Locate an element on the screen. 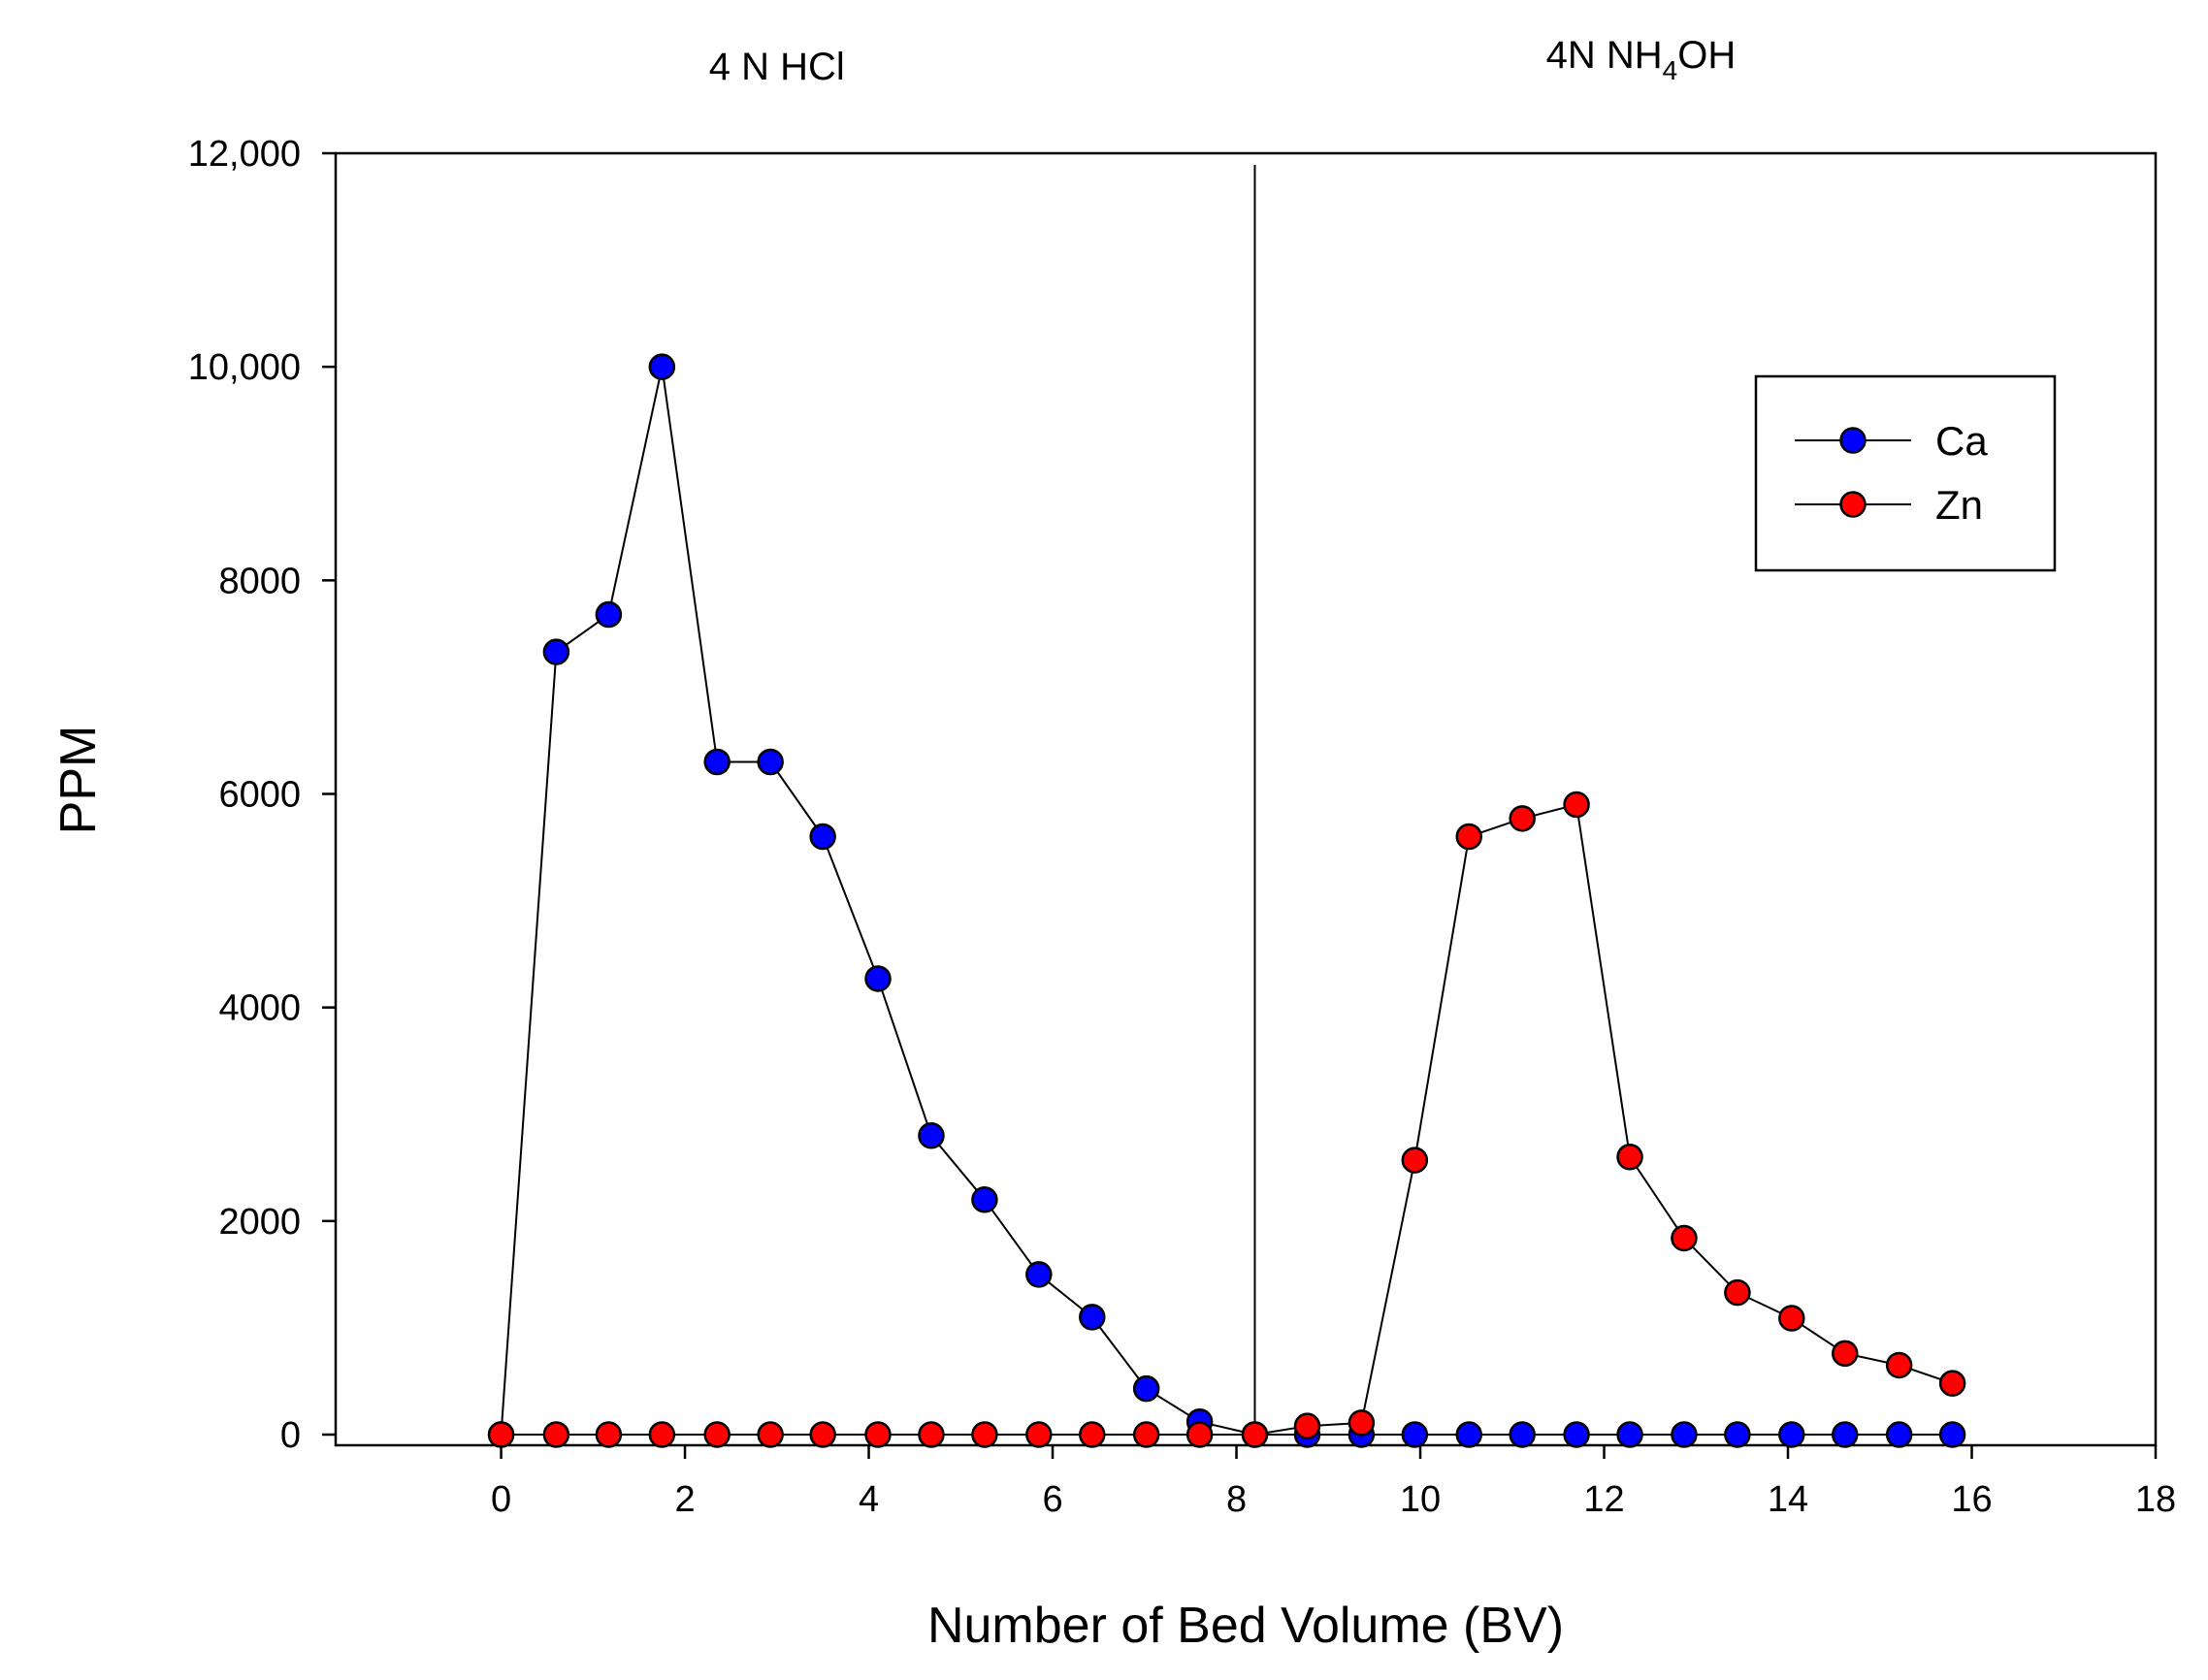 This screenshot has width=2208, height=1680. x-tick-label: 10 is located at coordinates (1420, 1499).